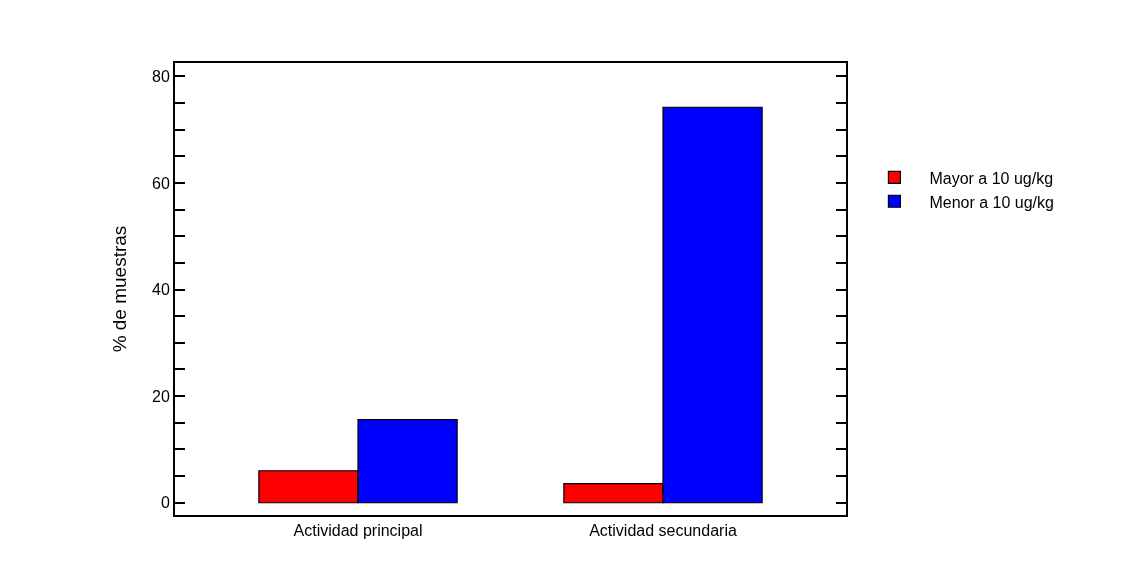  I want to click on y-tick-label: 0, so click(165, 503).